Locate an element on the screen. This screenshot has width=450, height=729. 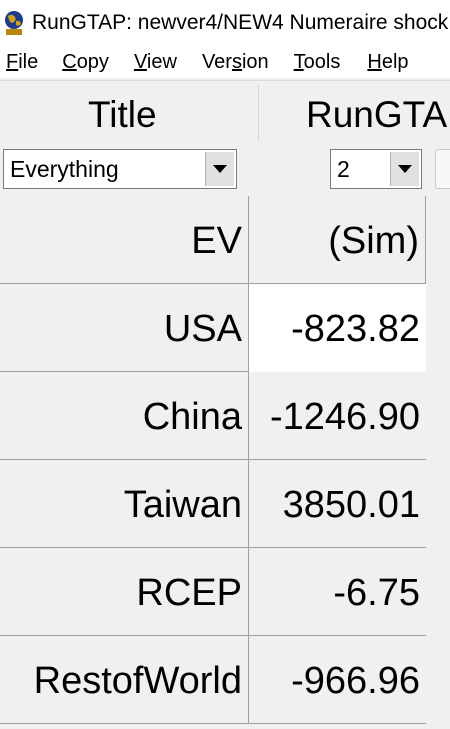
cell-value-usa: -823.82 is located at coordinates (337, 328).